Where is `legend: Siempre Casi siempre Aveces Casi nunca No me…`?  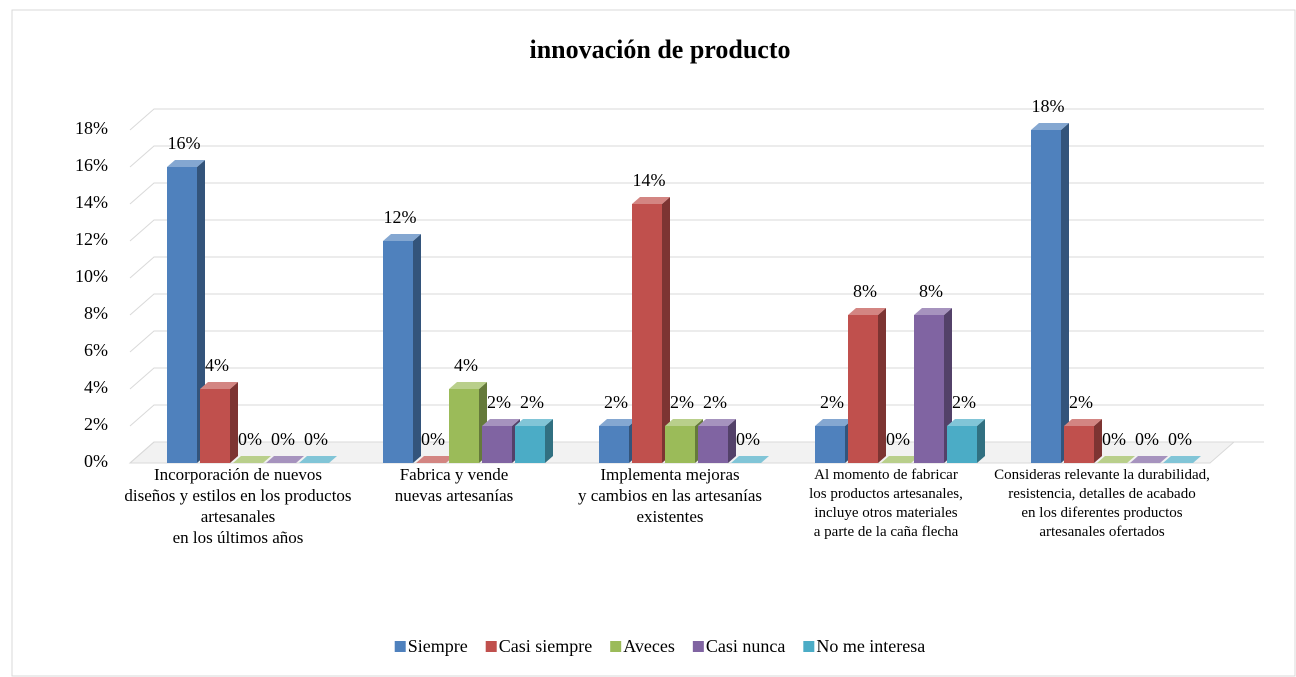
legend: Siempre Casi siempre Aveces Casi nunca No me… is located at coordinates (659, 646).